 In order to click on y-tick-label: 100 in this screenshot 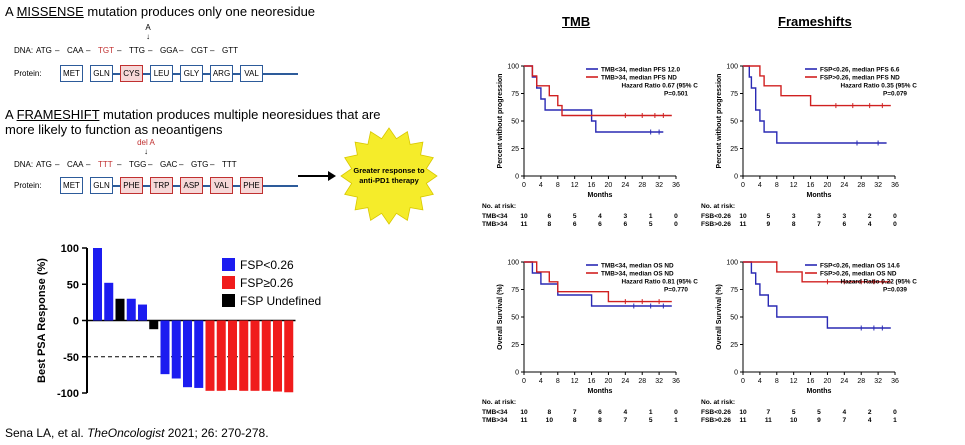, I will do `click(513, 67)`.